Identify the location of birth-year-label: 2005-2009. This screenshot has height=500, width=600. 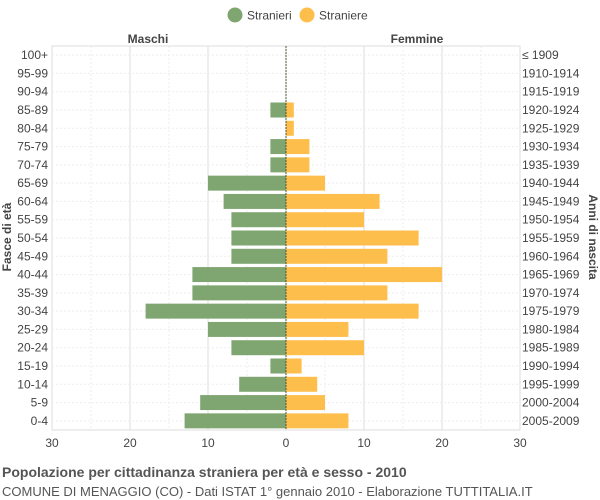
(551, 421).